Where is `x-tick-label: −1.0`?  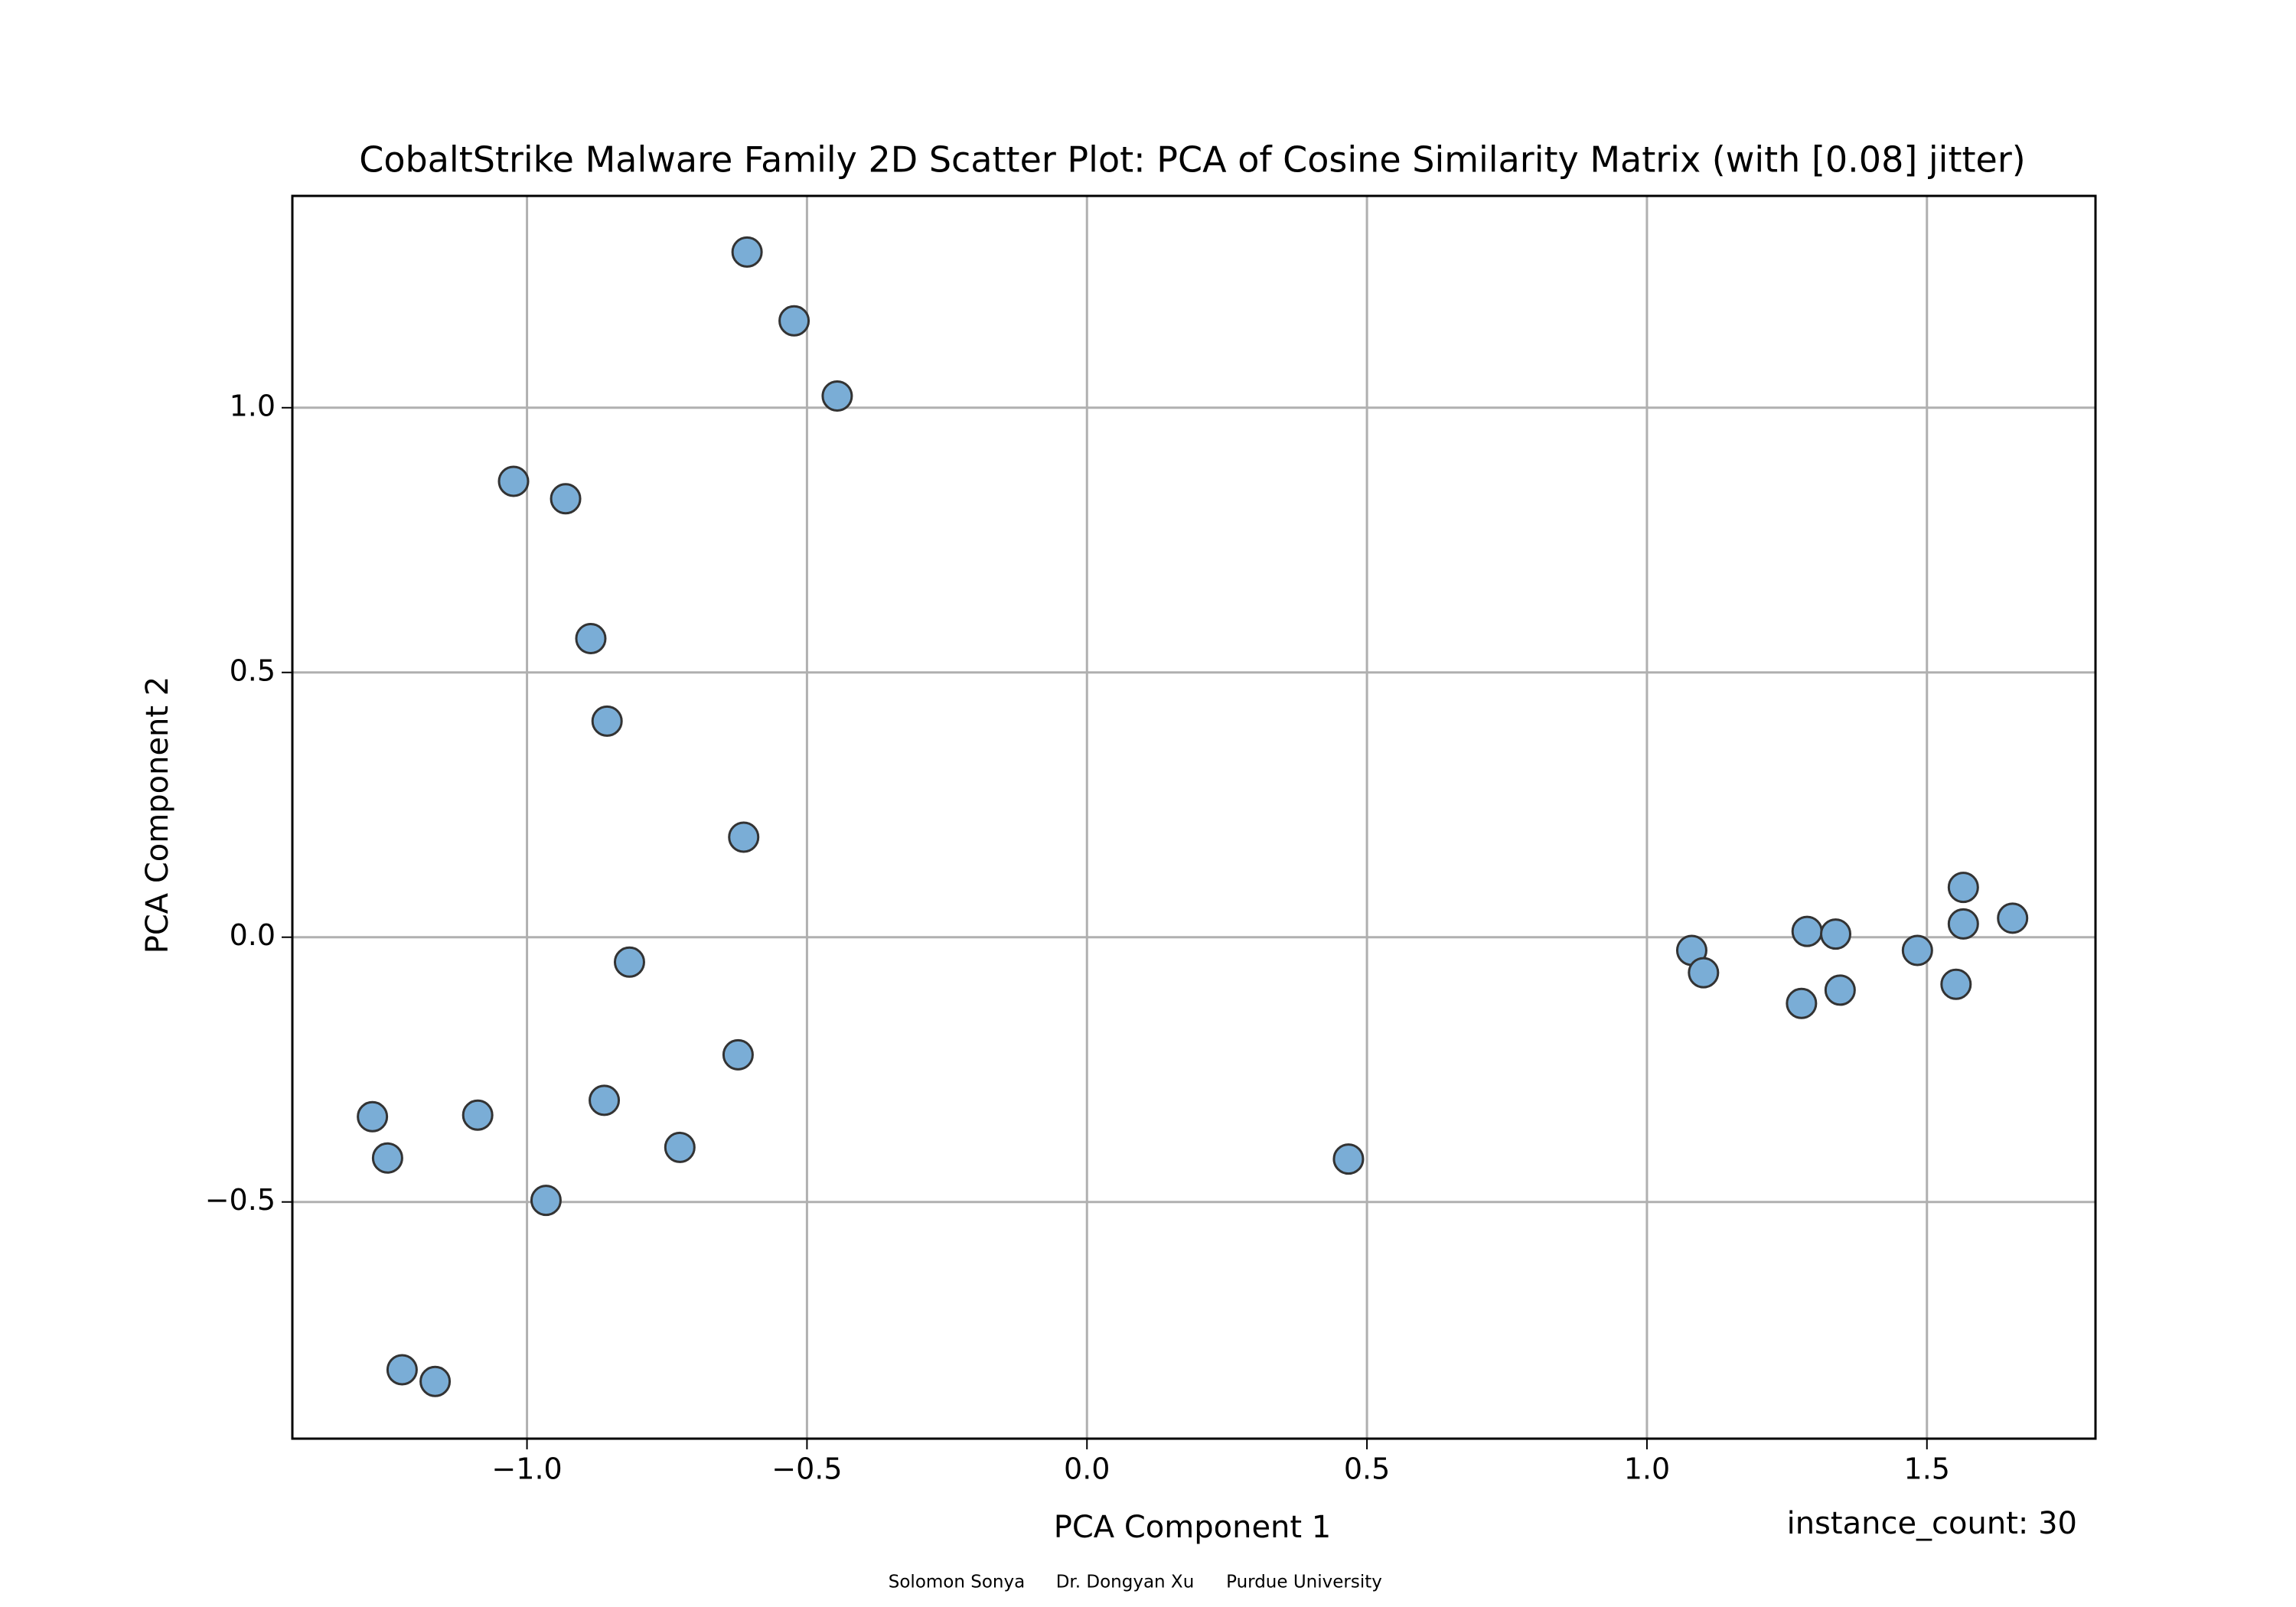
x-tick-label: −1.0 is located at coordinates (526, 1469).